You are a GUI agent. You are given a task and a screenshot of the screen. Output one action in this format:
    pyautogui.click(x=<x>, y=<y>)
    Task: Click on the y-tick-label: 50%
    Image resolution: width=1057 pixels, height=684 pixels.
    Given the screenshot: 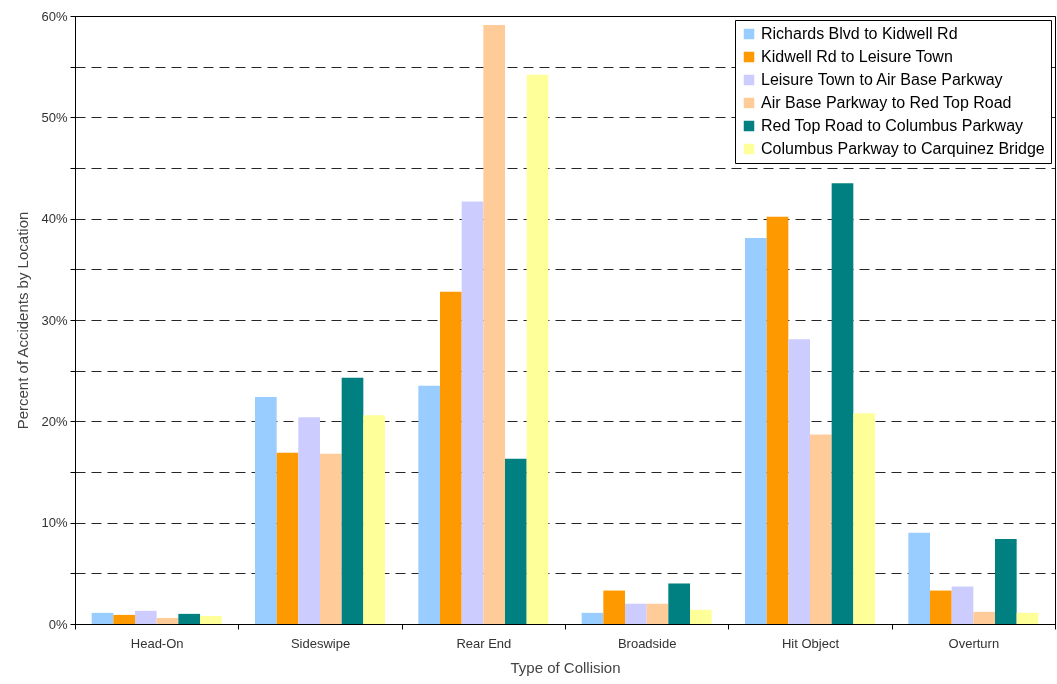 What is the action you would take?
    pyautogui.click(x=54, y=117)
    